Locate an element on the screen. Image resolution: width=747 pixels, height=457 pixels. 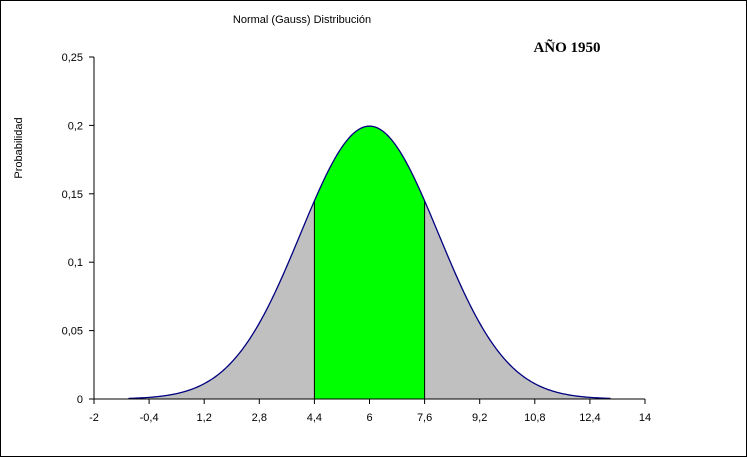
x-tick-label: 6 is located at coordinates (369, 418).